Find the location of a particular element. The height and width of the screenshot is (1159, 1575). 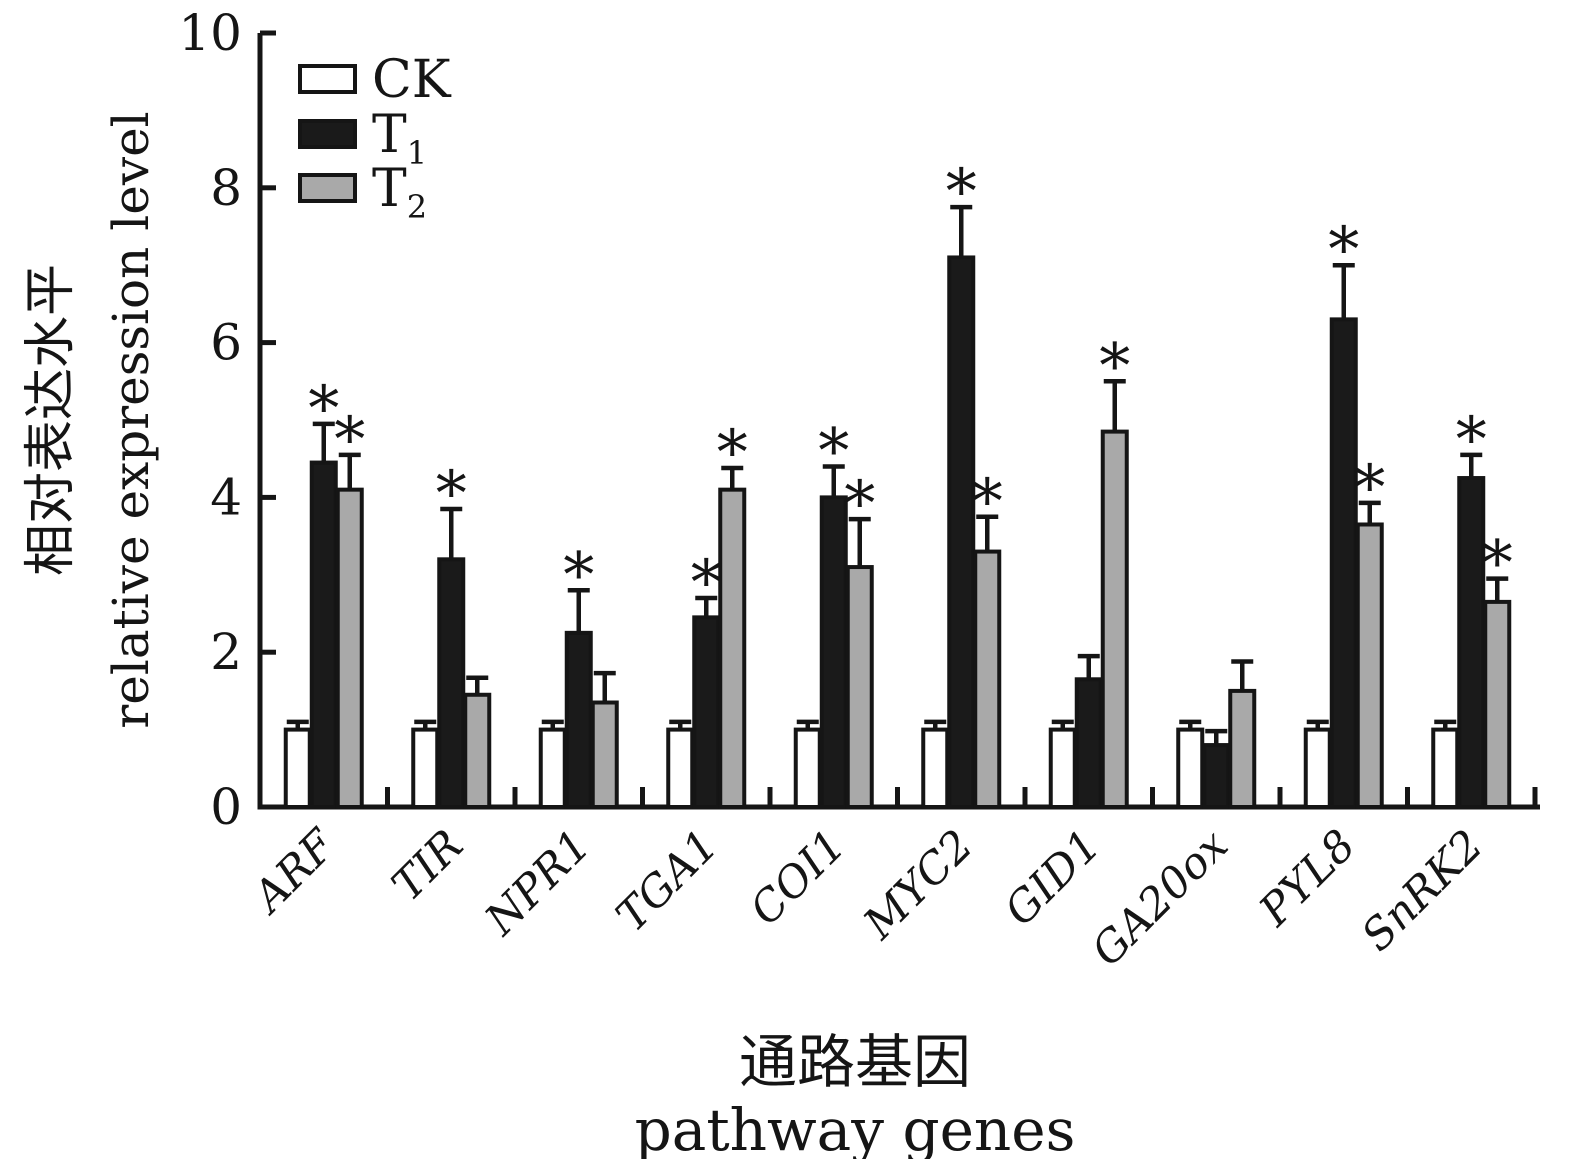

bar-TIR-T1 is located at coordinates (451, 683).